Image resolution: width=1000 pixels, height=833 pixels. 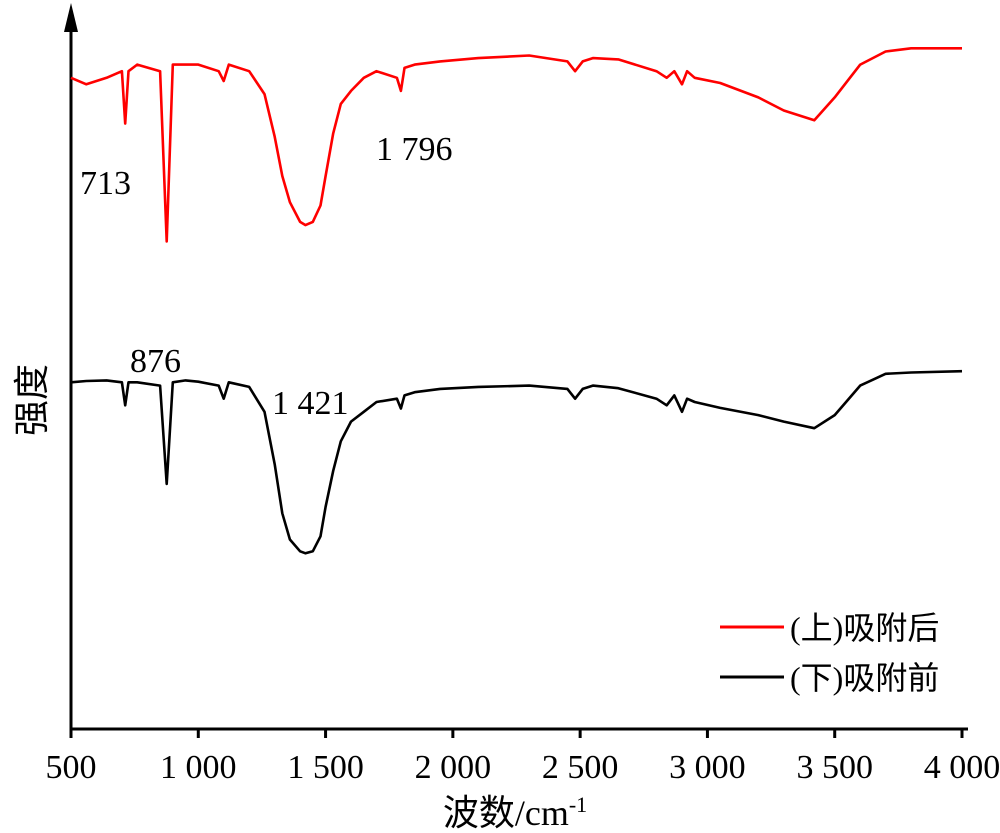 I want to click on annotation-1796: 1 796, so click(x=414, y=149).